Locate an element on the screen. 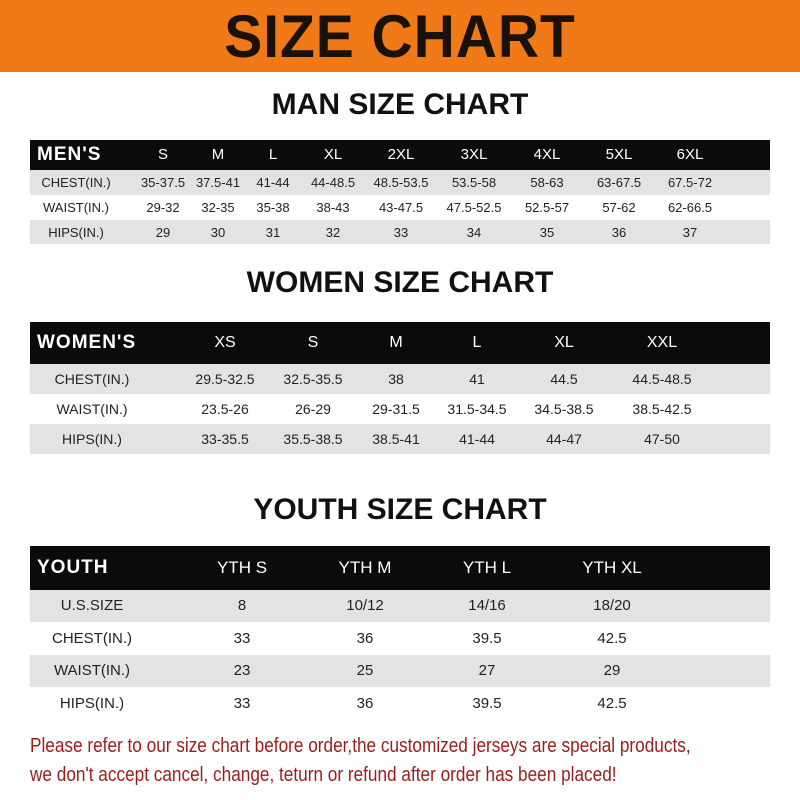  table-cell: 14/16 is located at coordinates (487, 605).